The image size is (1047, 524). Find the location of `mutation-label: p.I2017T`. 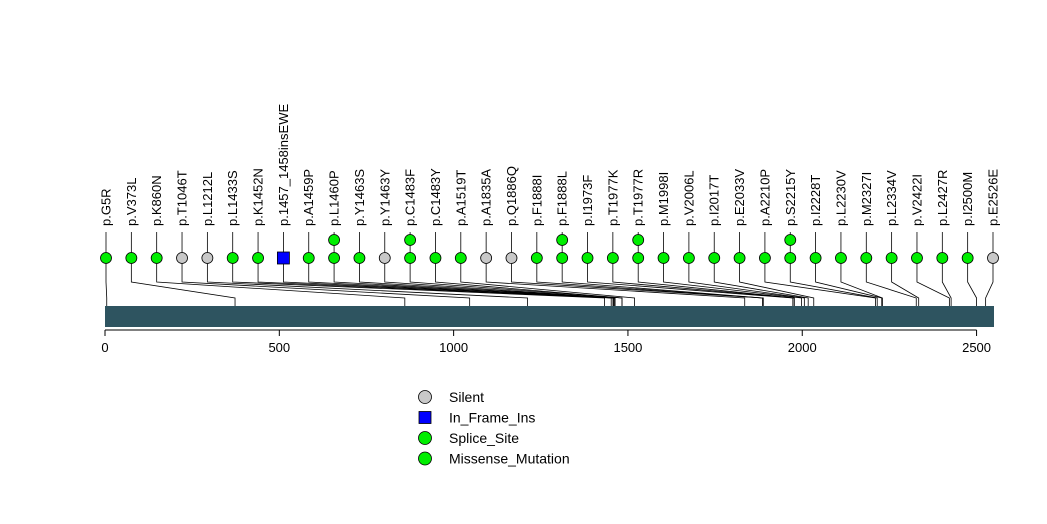

mutation-label: p.I2017T is located at coordinates (714, 200).